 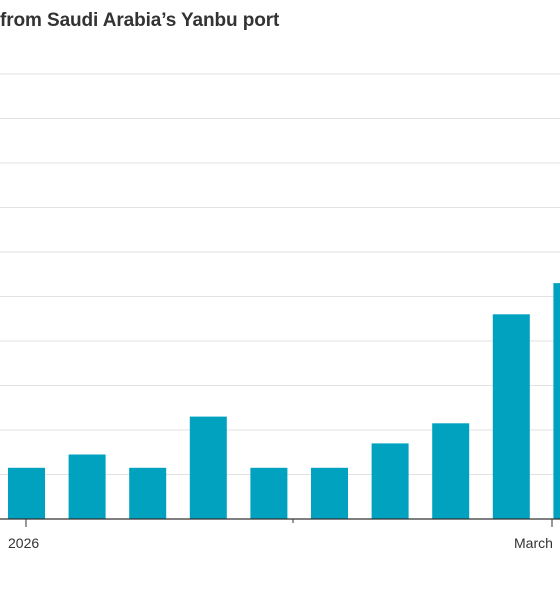 What do you see at coordinates (533, 543) in the screenshot?
I see `x-tick-label-march: March` at bounding box center [533, 543].